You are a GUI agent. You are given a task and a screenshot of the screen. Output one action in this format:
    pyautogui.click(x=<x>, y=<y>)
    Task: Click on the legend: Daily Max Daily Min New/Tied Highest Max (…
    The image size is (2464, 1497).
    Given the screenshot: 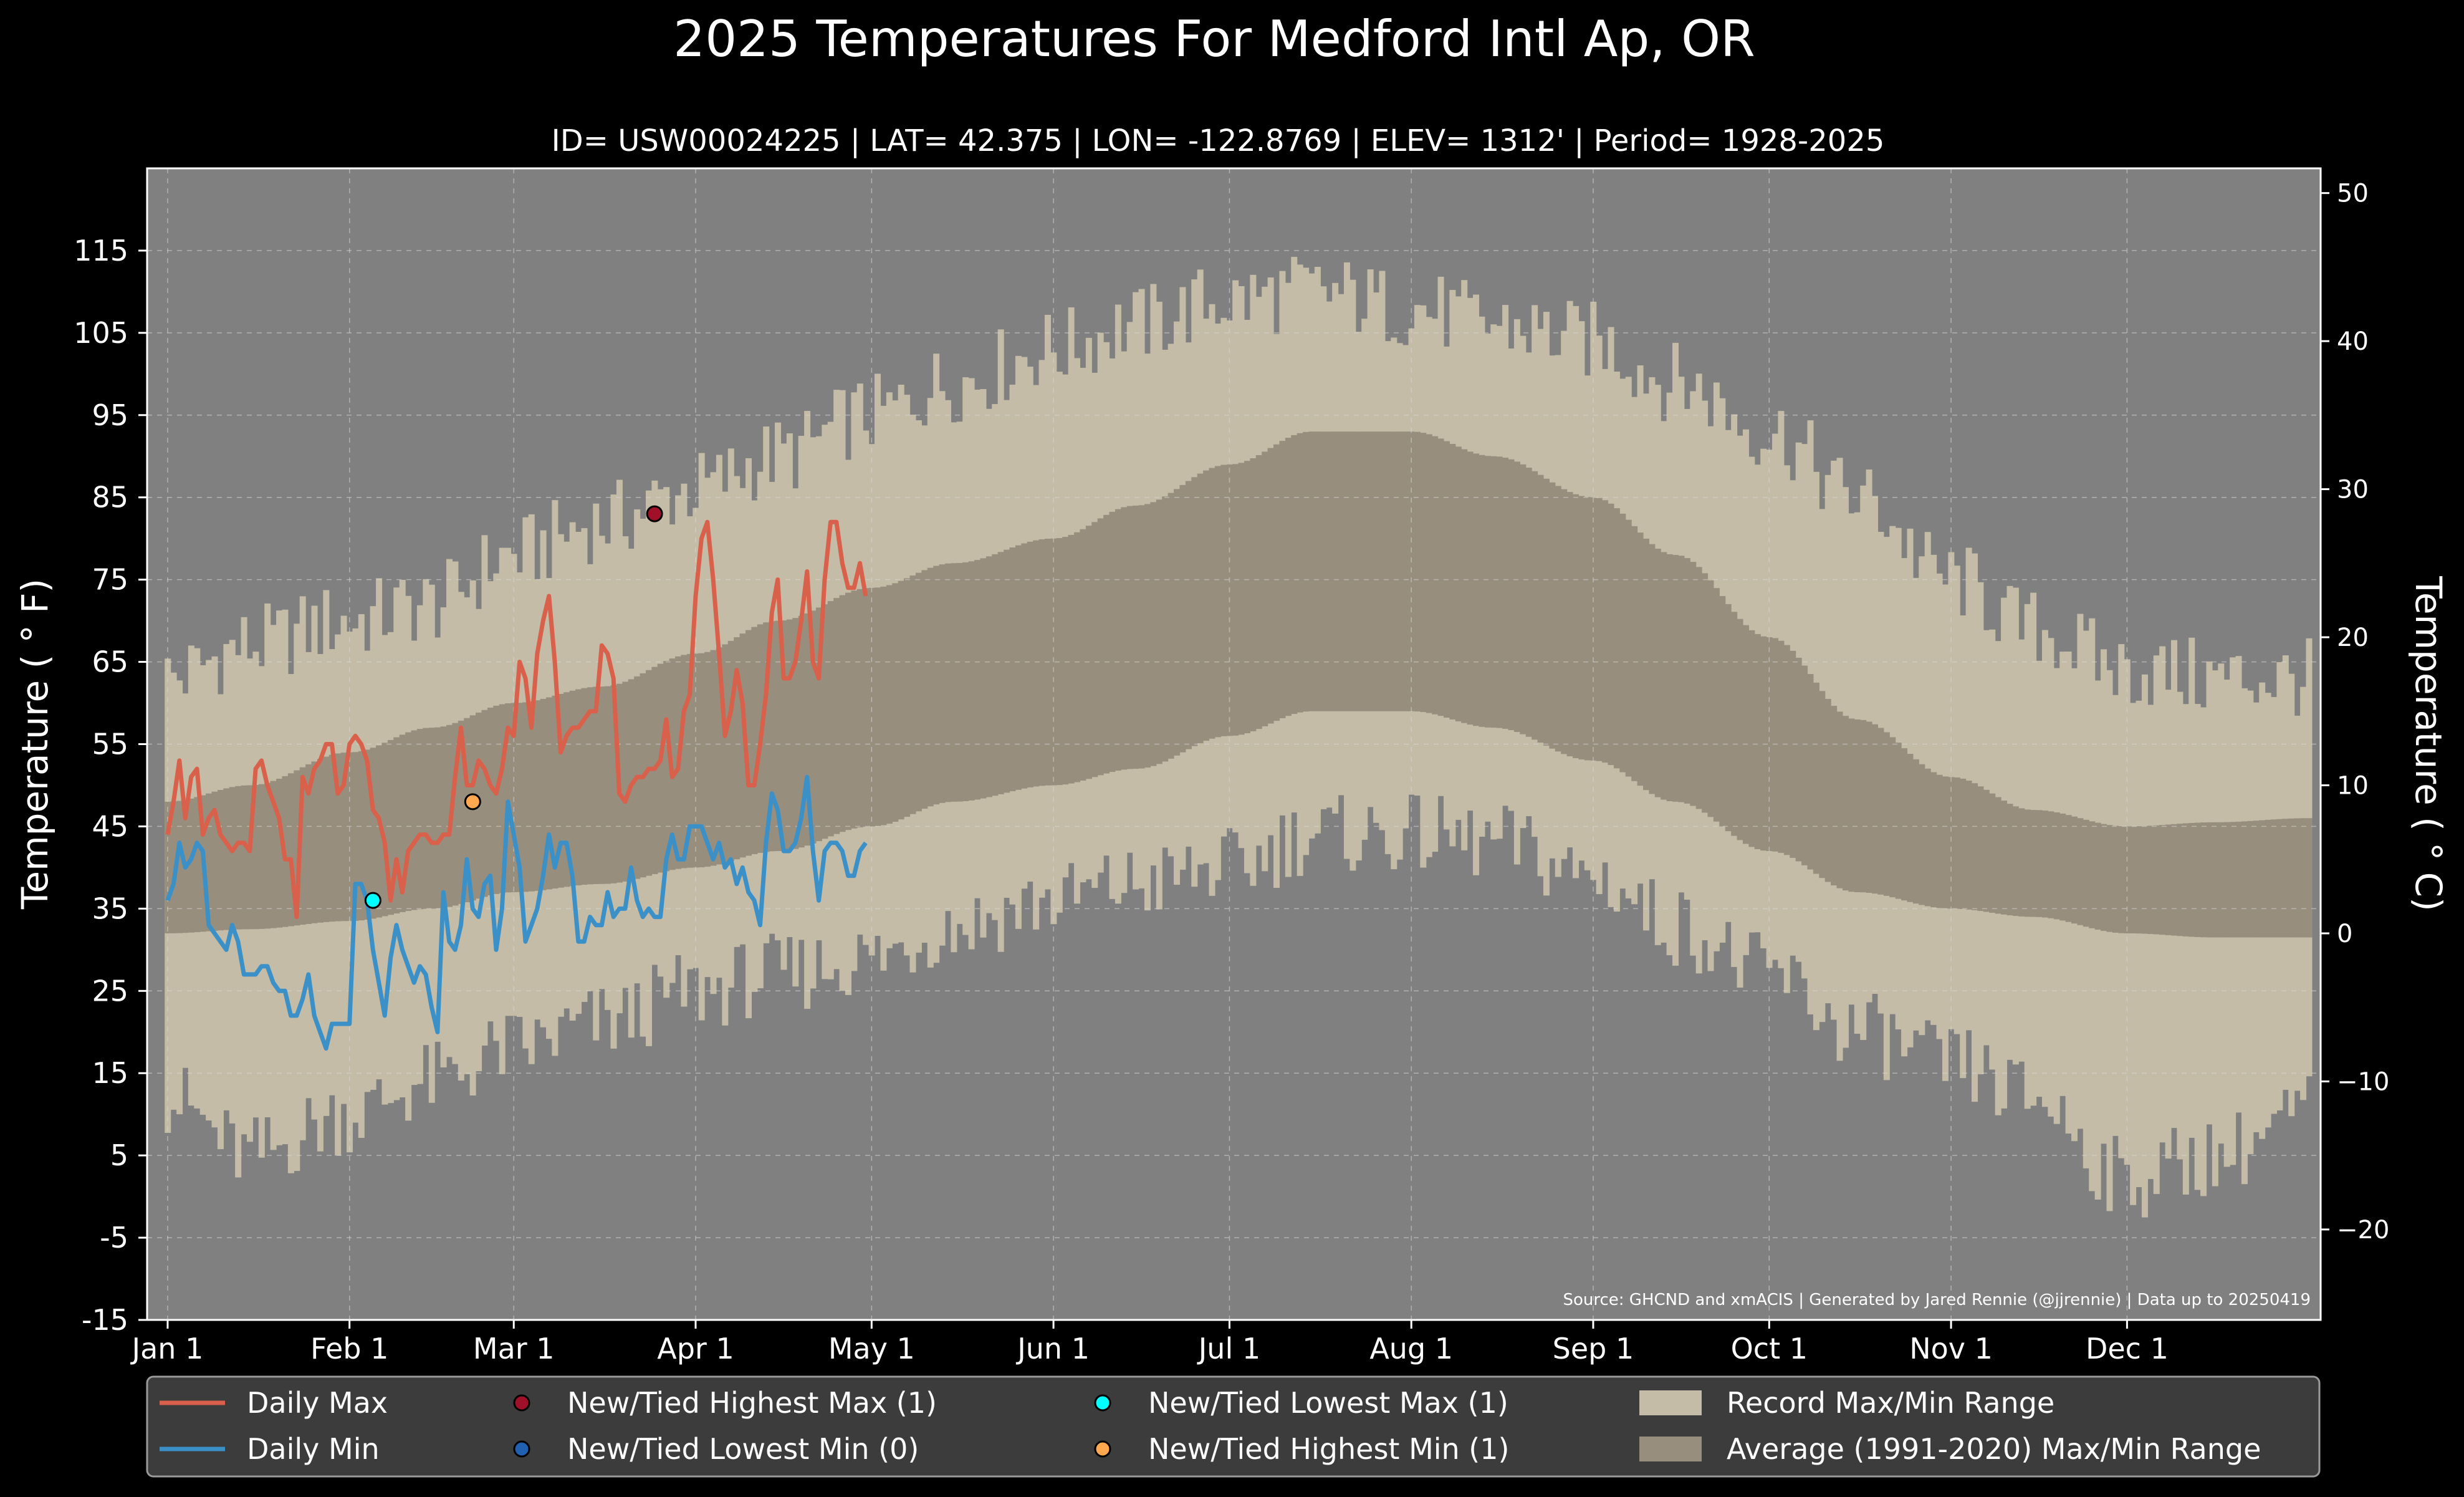 What is the action you would take?
    pyautogui.click(x=1233, y=1426)
    